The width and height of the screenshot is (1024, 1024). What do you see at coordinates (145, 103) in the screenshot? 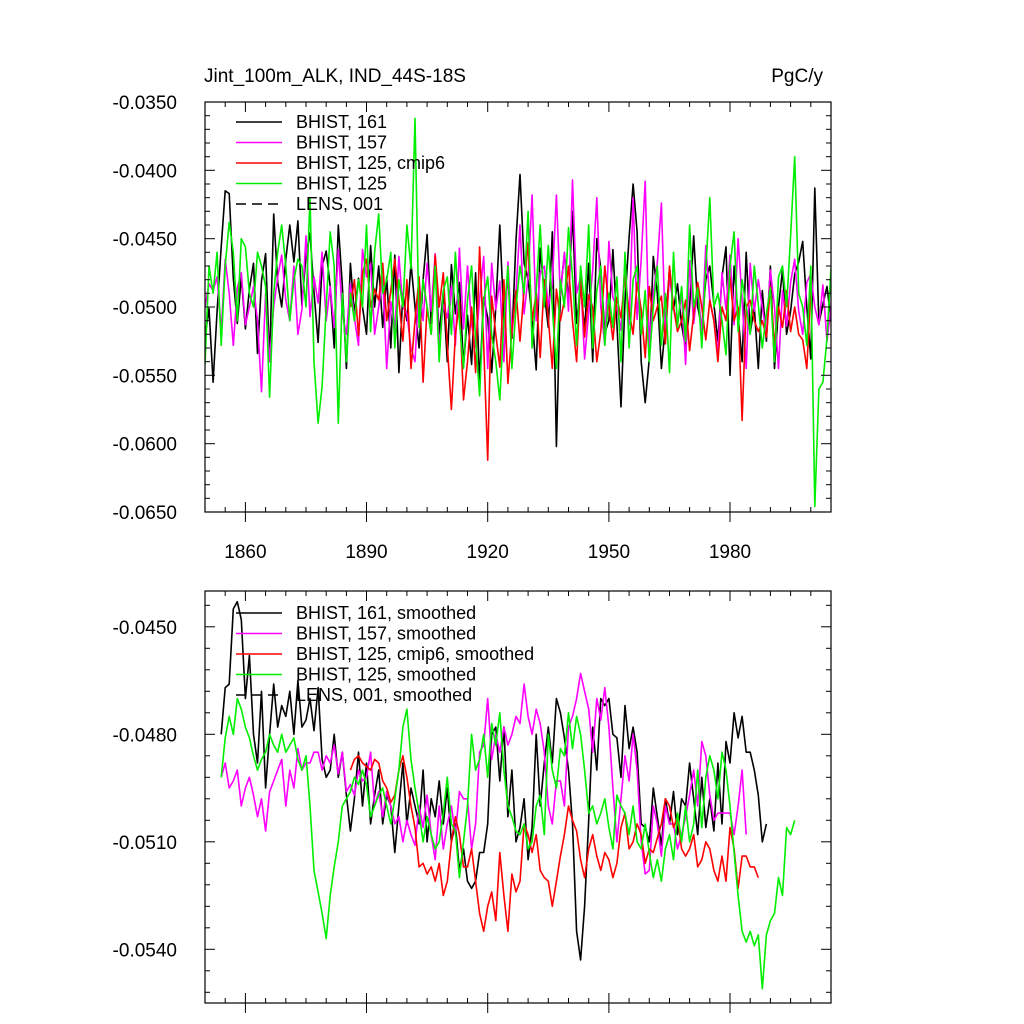
I see `y-tick-label-raw: -0.0350` at bounding box center [145, 103].